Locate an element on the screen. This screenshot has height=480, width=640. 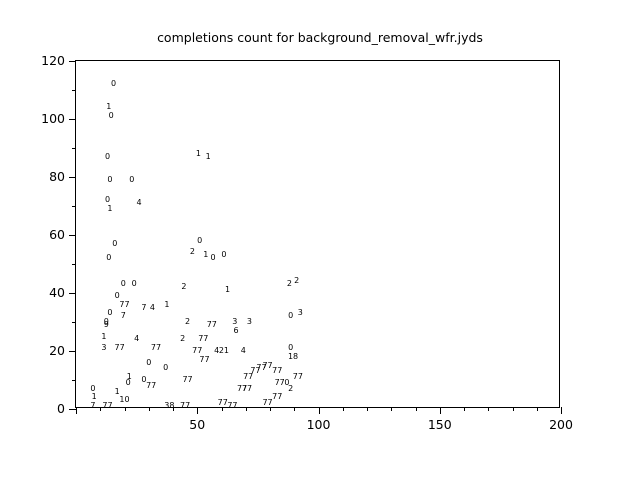
y-axis-tick-label: 20 is located at coordinates (57, 350).